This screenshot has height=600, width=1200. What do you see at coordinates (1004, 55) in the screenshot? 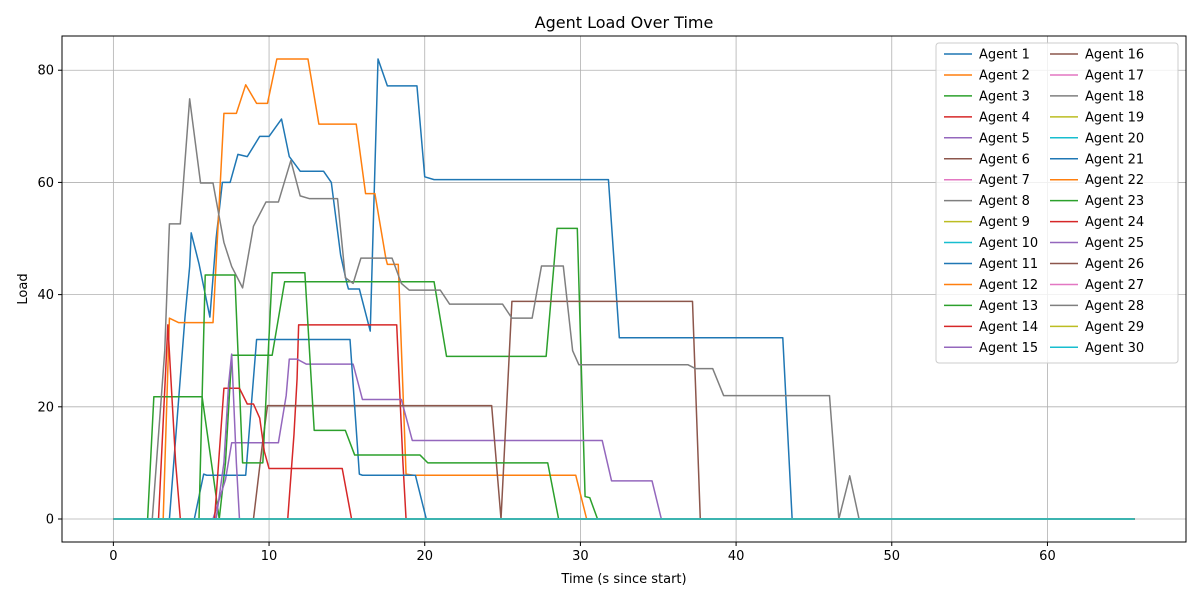
I see `legend-entry-label: Agent 1` at bounding box center [1004, 55].